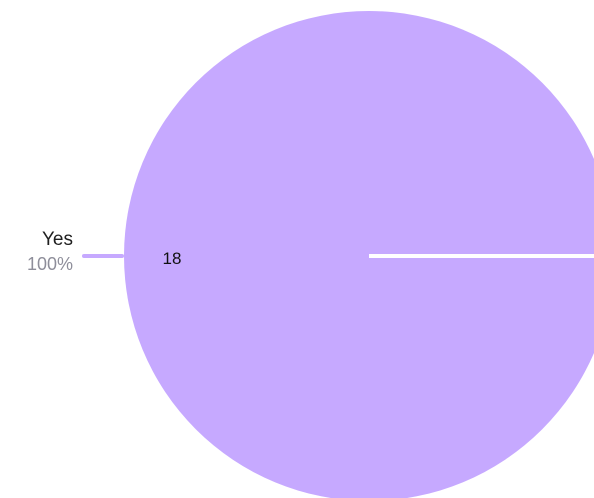 The image size is (594, 498). Describe the element at coordinates (50, 264) in the screenshot. I see `slice-percent-yes: 100%` at that location.